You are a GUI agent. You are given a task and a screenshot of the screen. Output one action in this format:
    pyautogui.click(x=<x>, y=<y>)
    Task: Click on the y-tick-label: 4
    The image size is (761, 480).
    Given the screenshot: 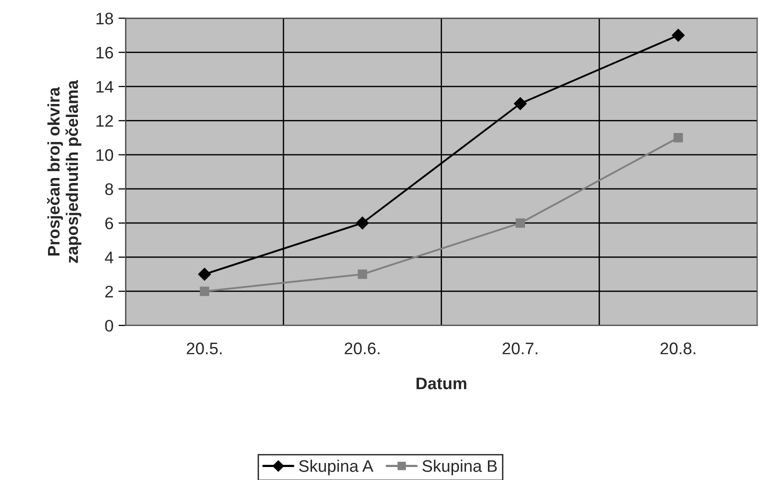 What is the action you would take?
    pyautogui.click(x=109, y=258)
    